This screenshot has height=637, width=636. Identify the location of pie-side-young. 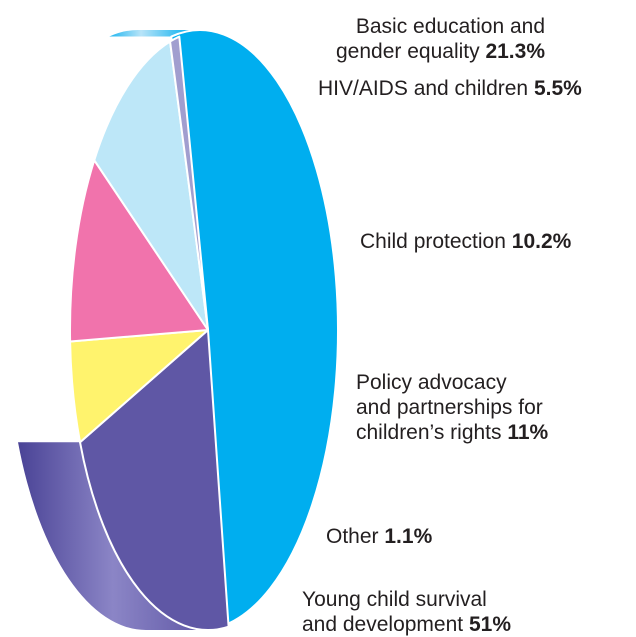
(154, 33).